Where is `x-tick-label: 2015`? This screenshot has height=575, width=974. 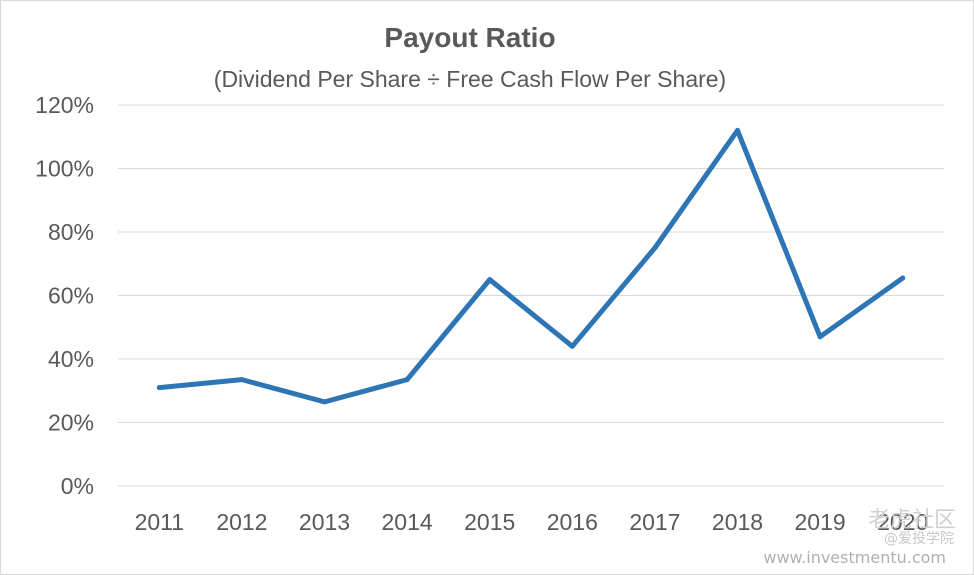
x-tick-label: 2015 is located at coordinates (489, 522).